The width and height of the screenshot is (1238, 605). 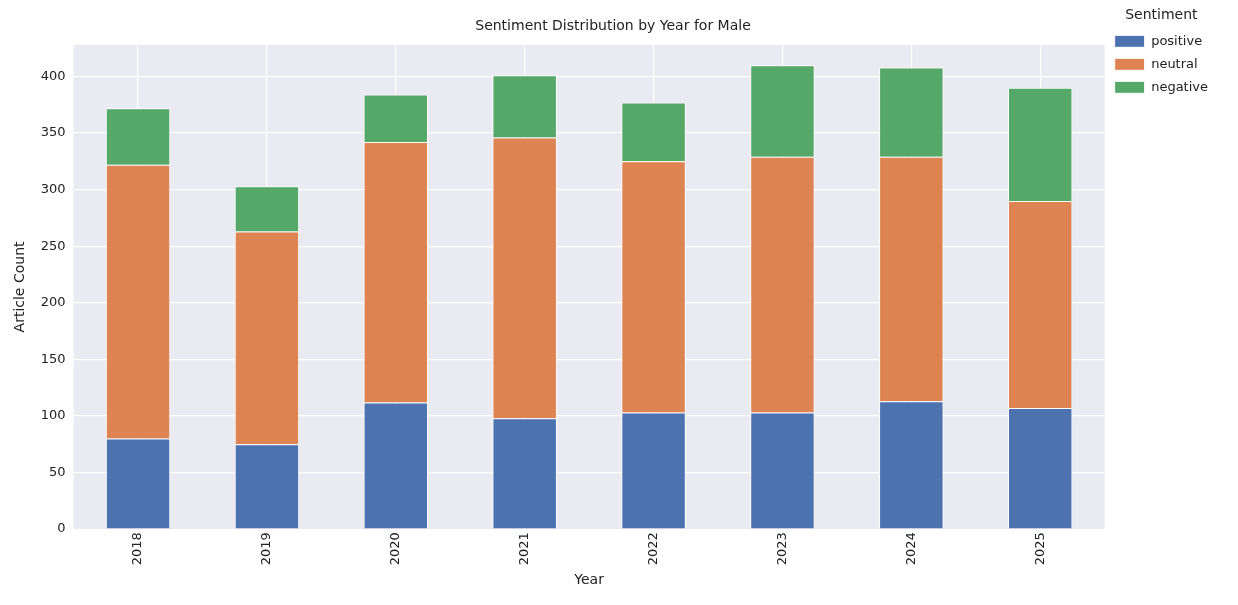 I want to click on y-tick-label: 250, so click(x=53, y=245).